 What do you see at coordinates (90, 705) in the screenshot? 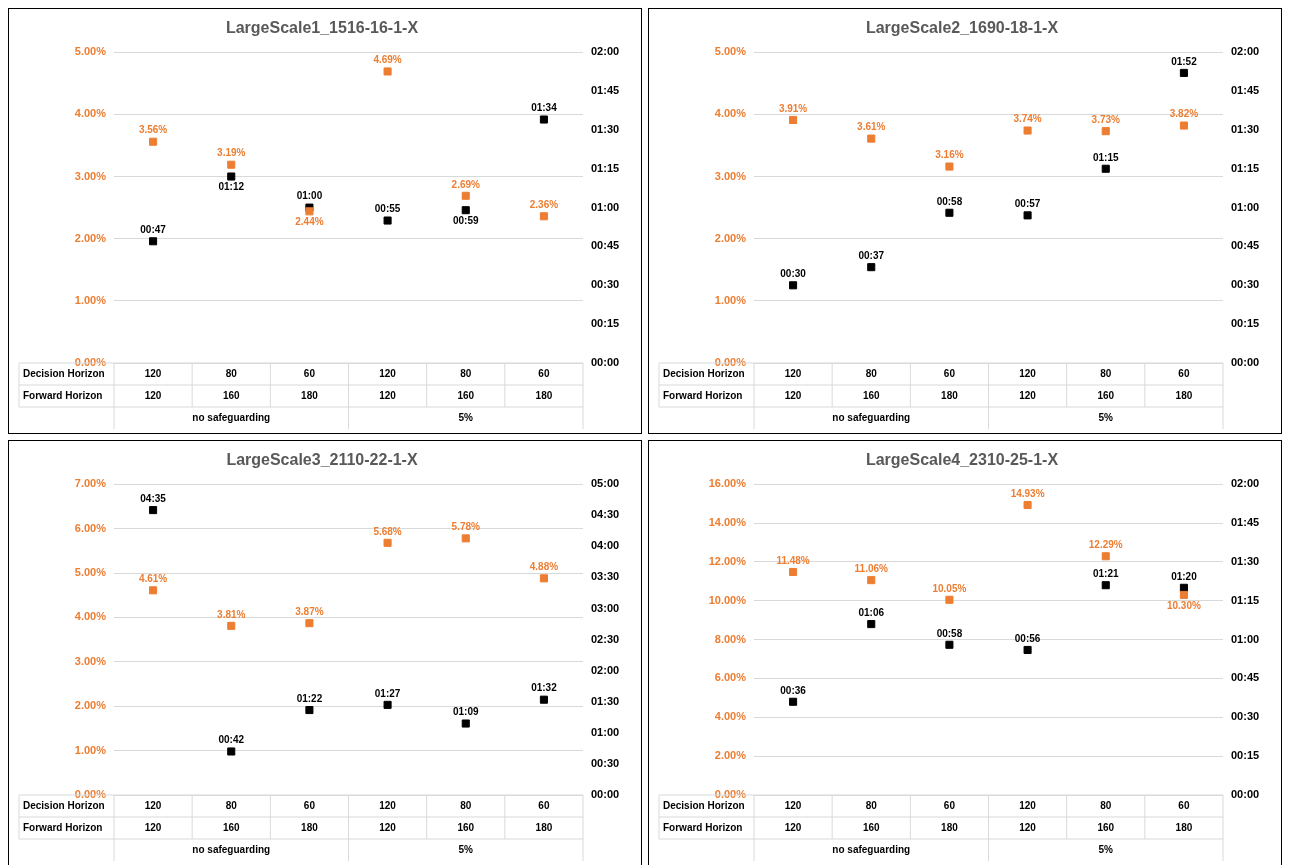
I see `y-tick-label: 2.00%` at bounding box center [90, 705].